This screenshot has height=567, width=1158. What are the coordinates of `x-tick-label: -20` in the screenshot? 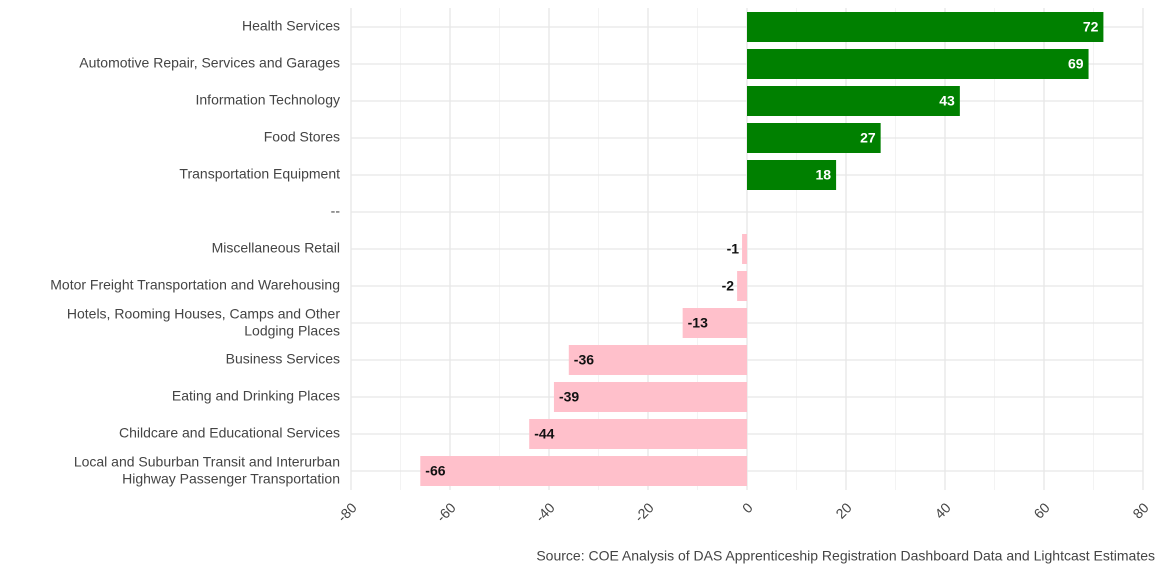 It's located at (644, 512).